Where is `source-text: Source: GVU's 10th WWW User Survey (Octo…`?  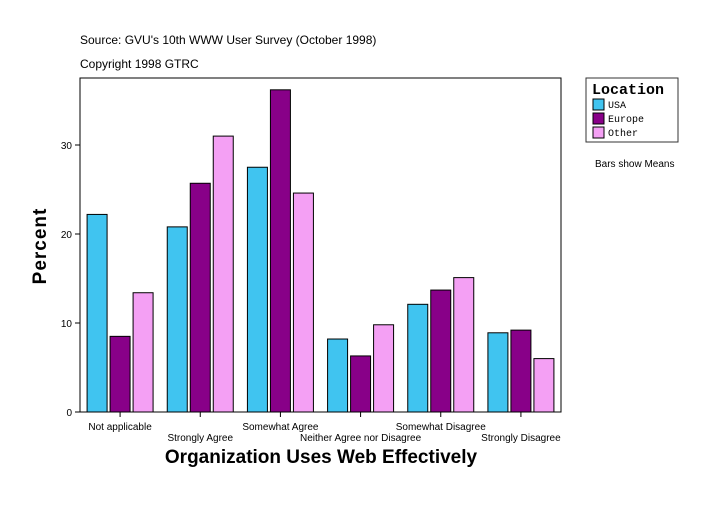 source-text: Source: GVU's 10th WWW User Survey (Octo… is located at coordinates (228, 40).